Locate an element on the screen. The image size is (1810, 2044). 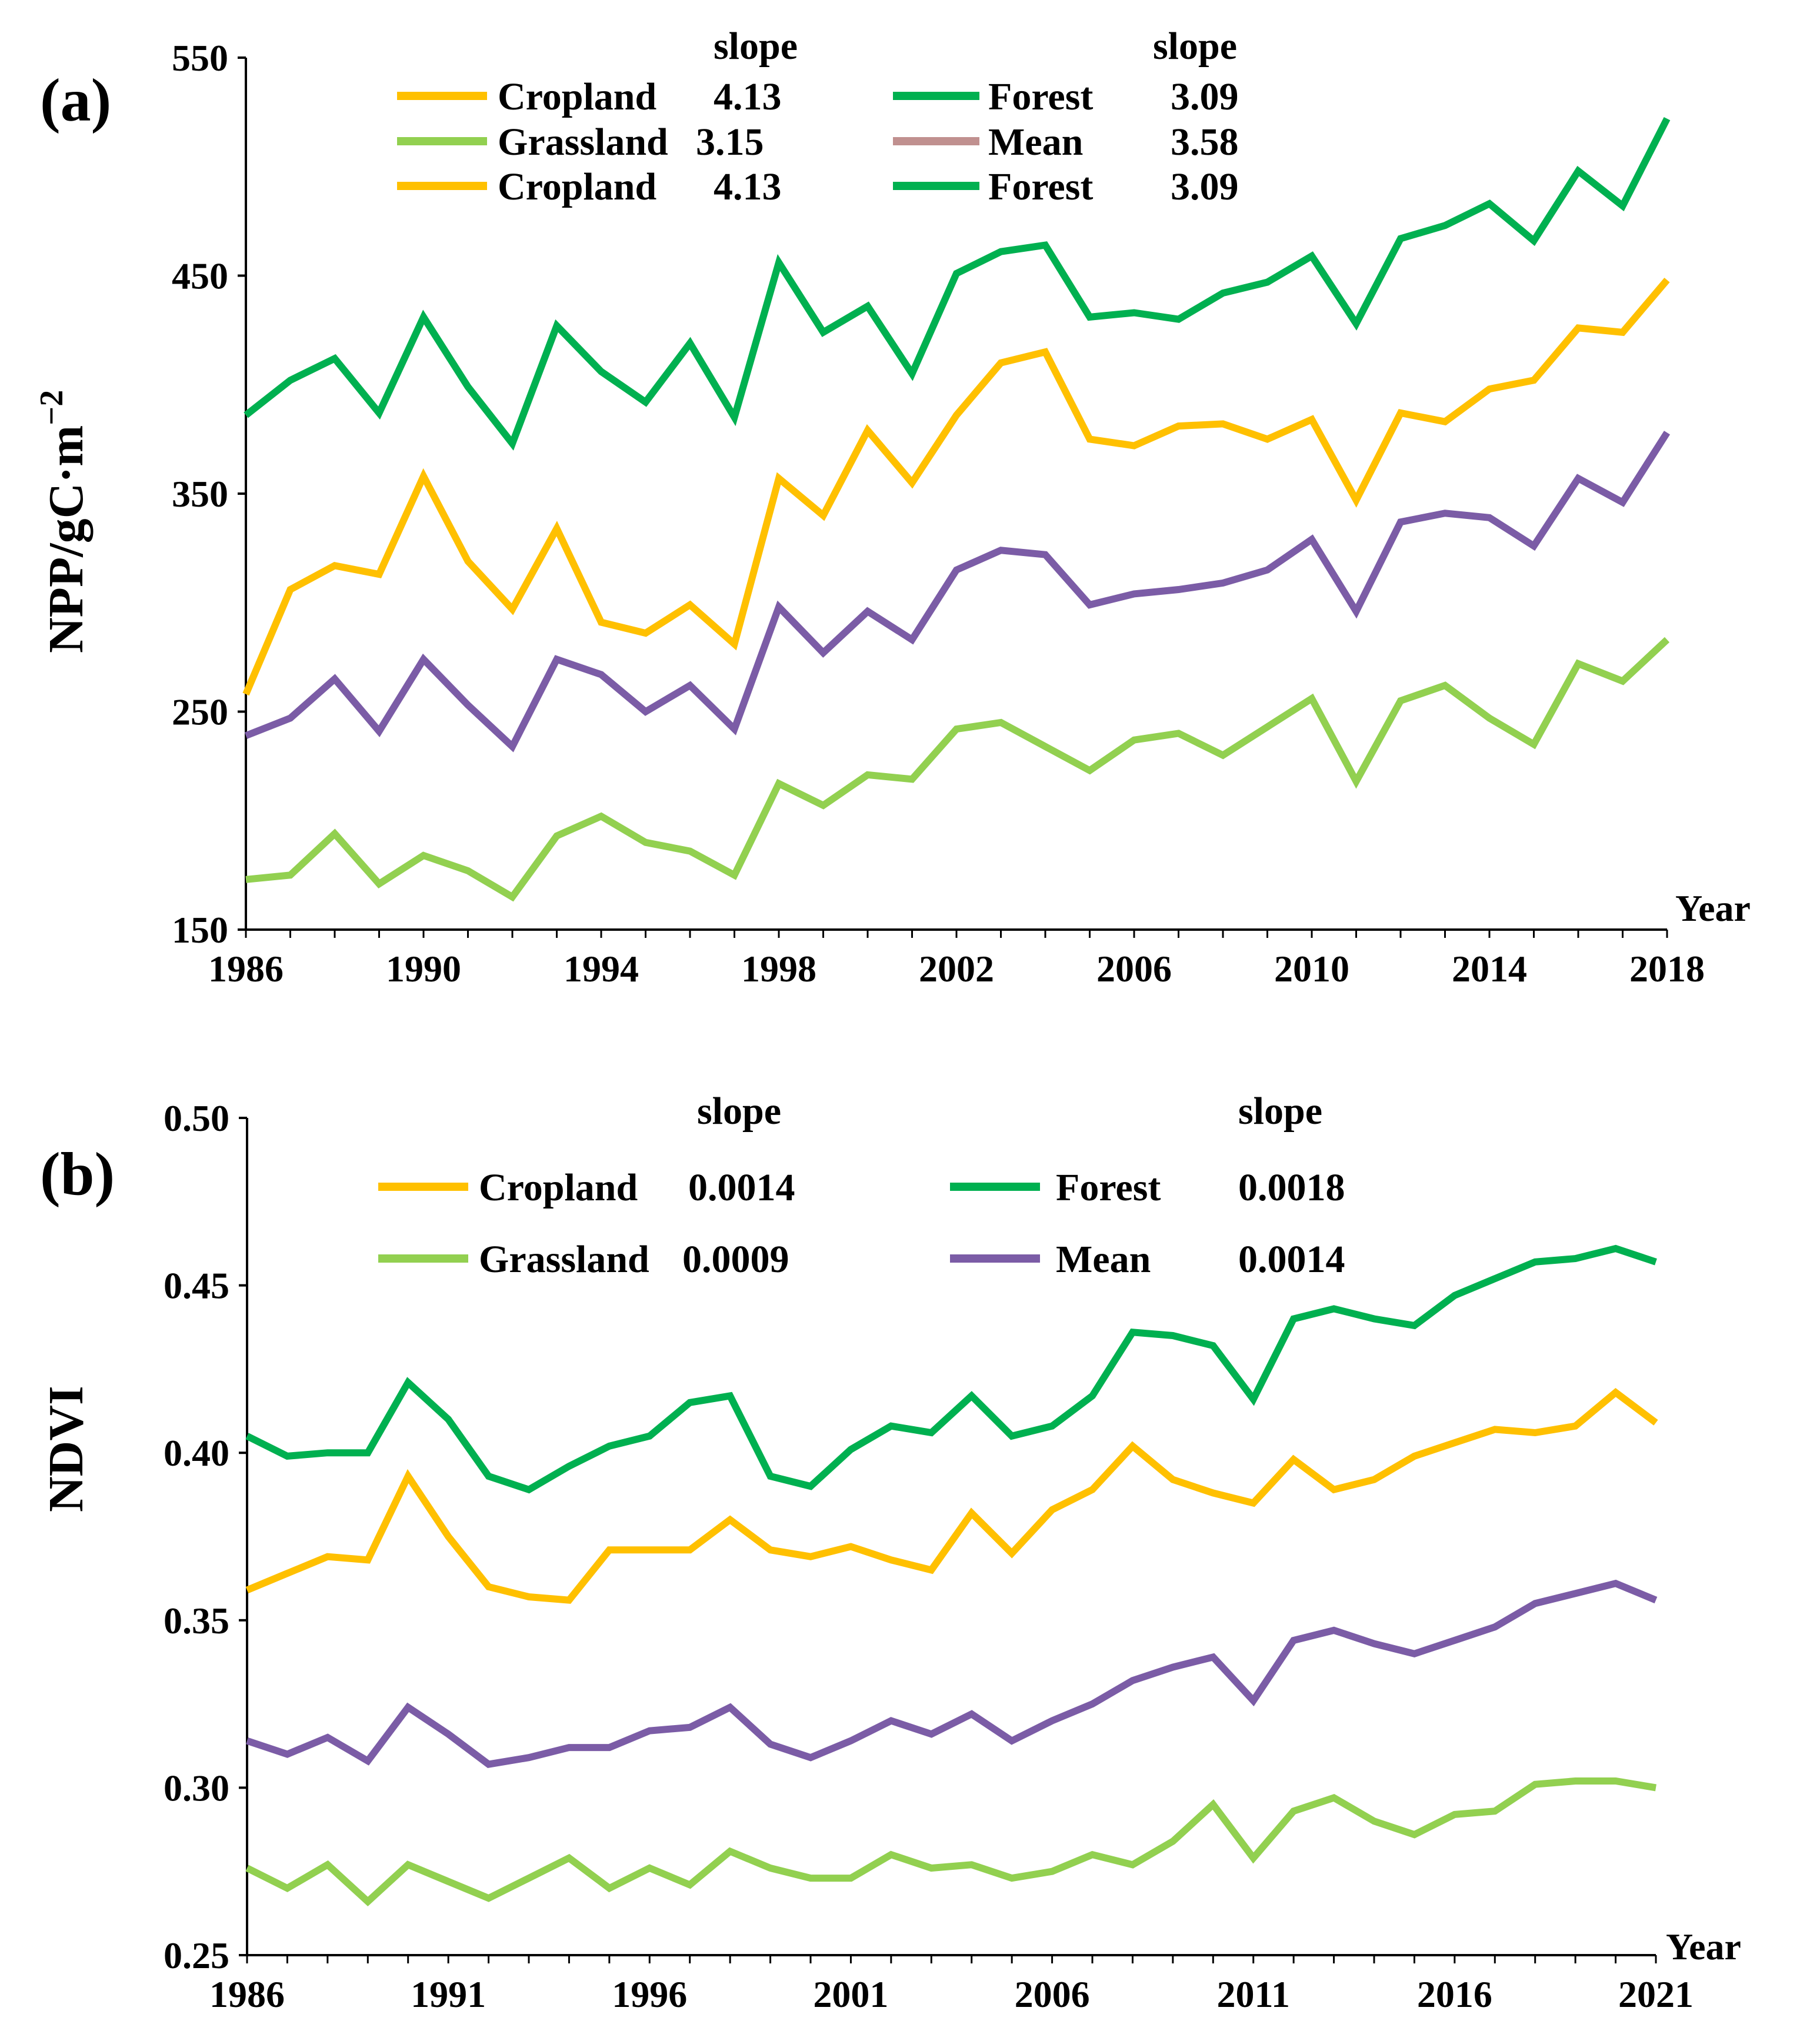
legend-label-cropland-2: Cropland is located at coordinates (577, 186).